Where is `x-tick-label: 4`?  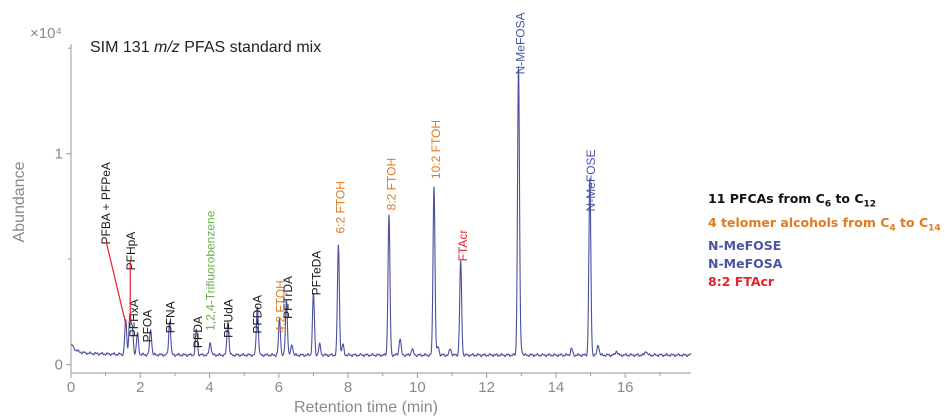 x-tick-label: 4 is located at coordinates (209, 387).